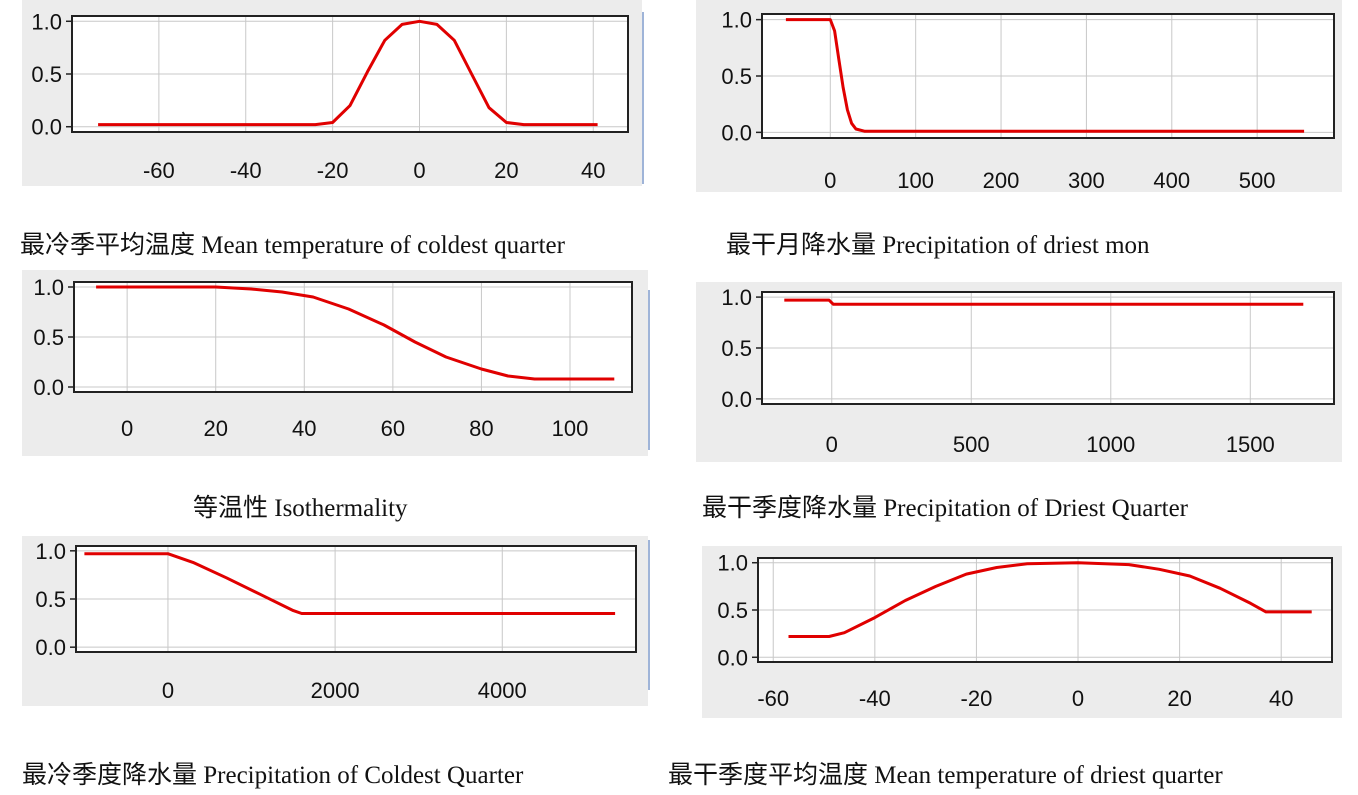  What do you see at coordinates (945, 508) in the screenshot?
I see `chart-4-caption: 最干季度降水量 Precipitation of Driest Quarter` at bounding box center [945, 508].